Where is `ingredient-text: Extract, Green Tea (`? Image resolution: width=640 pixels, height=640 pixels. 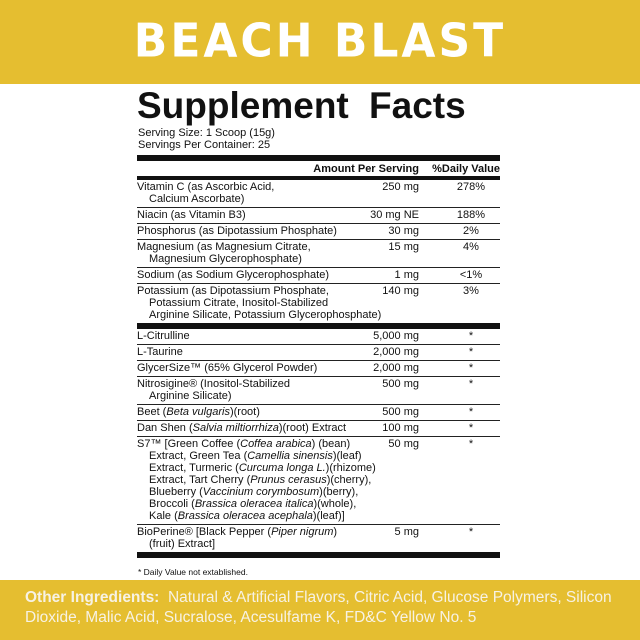 ingredient-text: Extract, Green Tea ( is located at coordinates (198, 456).